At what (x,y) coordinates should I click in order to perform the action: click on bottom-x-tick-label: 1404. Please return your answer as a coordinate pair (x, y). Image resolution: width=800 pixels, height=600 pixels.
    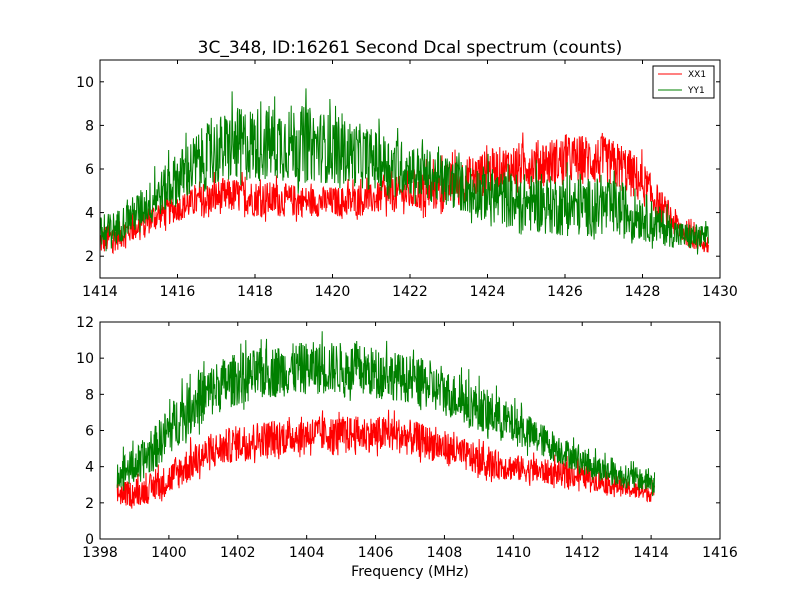
    Looking at the image, I should click on (307, 553).